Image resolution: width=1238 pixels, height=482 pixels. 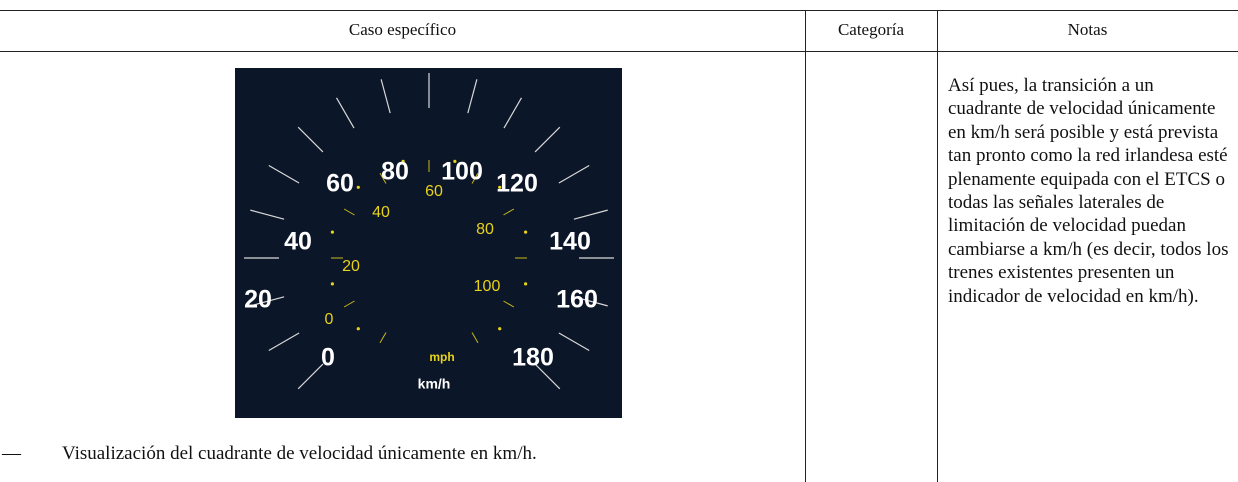 What do you see at coordinates (487, 286) in the screenshot?
I see `mph-label: 100` at bounding box center [487, 286].